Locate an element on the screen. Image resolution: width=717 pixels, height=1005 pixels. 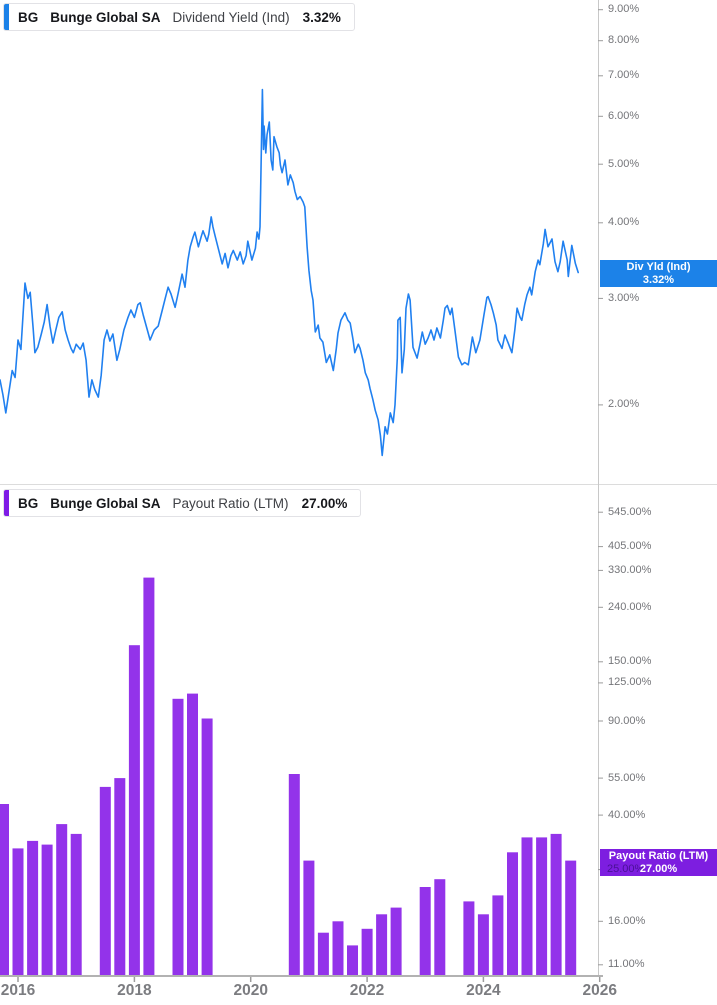
y-tick-label: 16.00% is located at coordinates (627, 920).